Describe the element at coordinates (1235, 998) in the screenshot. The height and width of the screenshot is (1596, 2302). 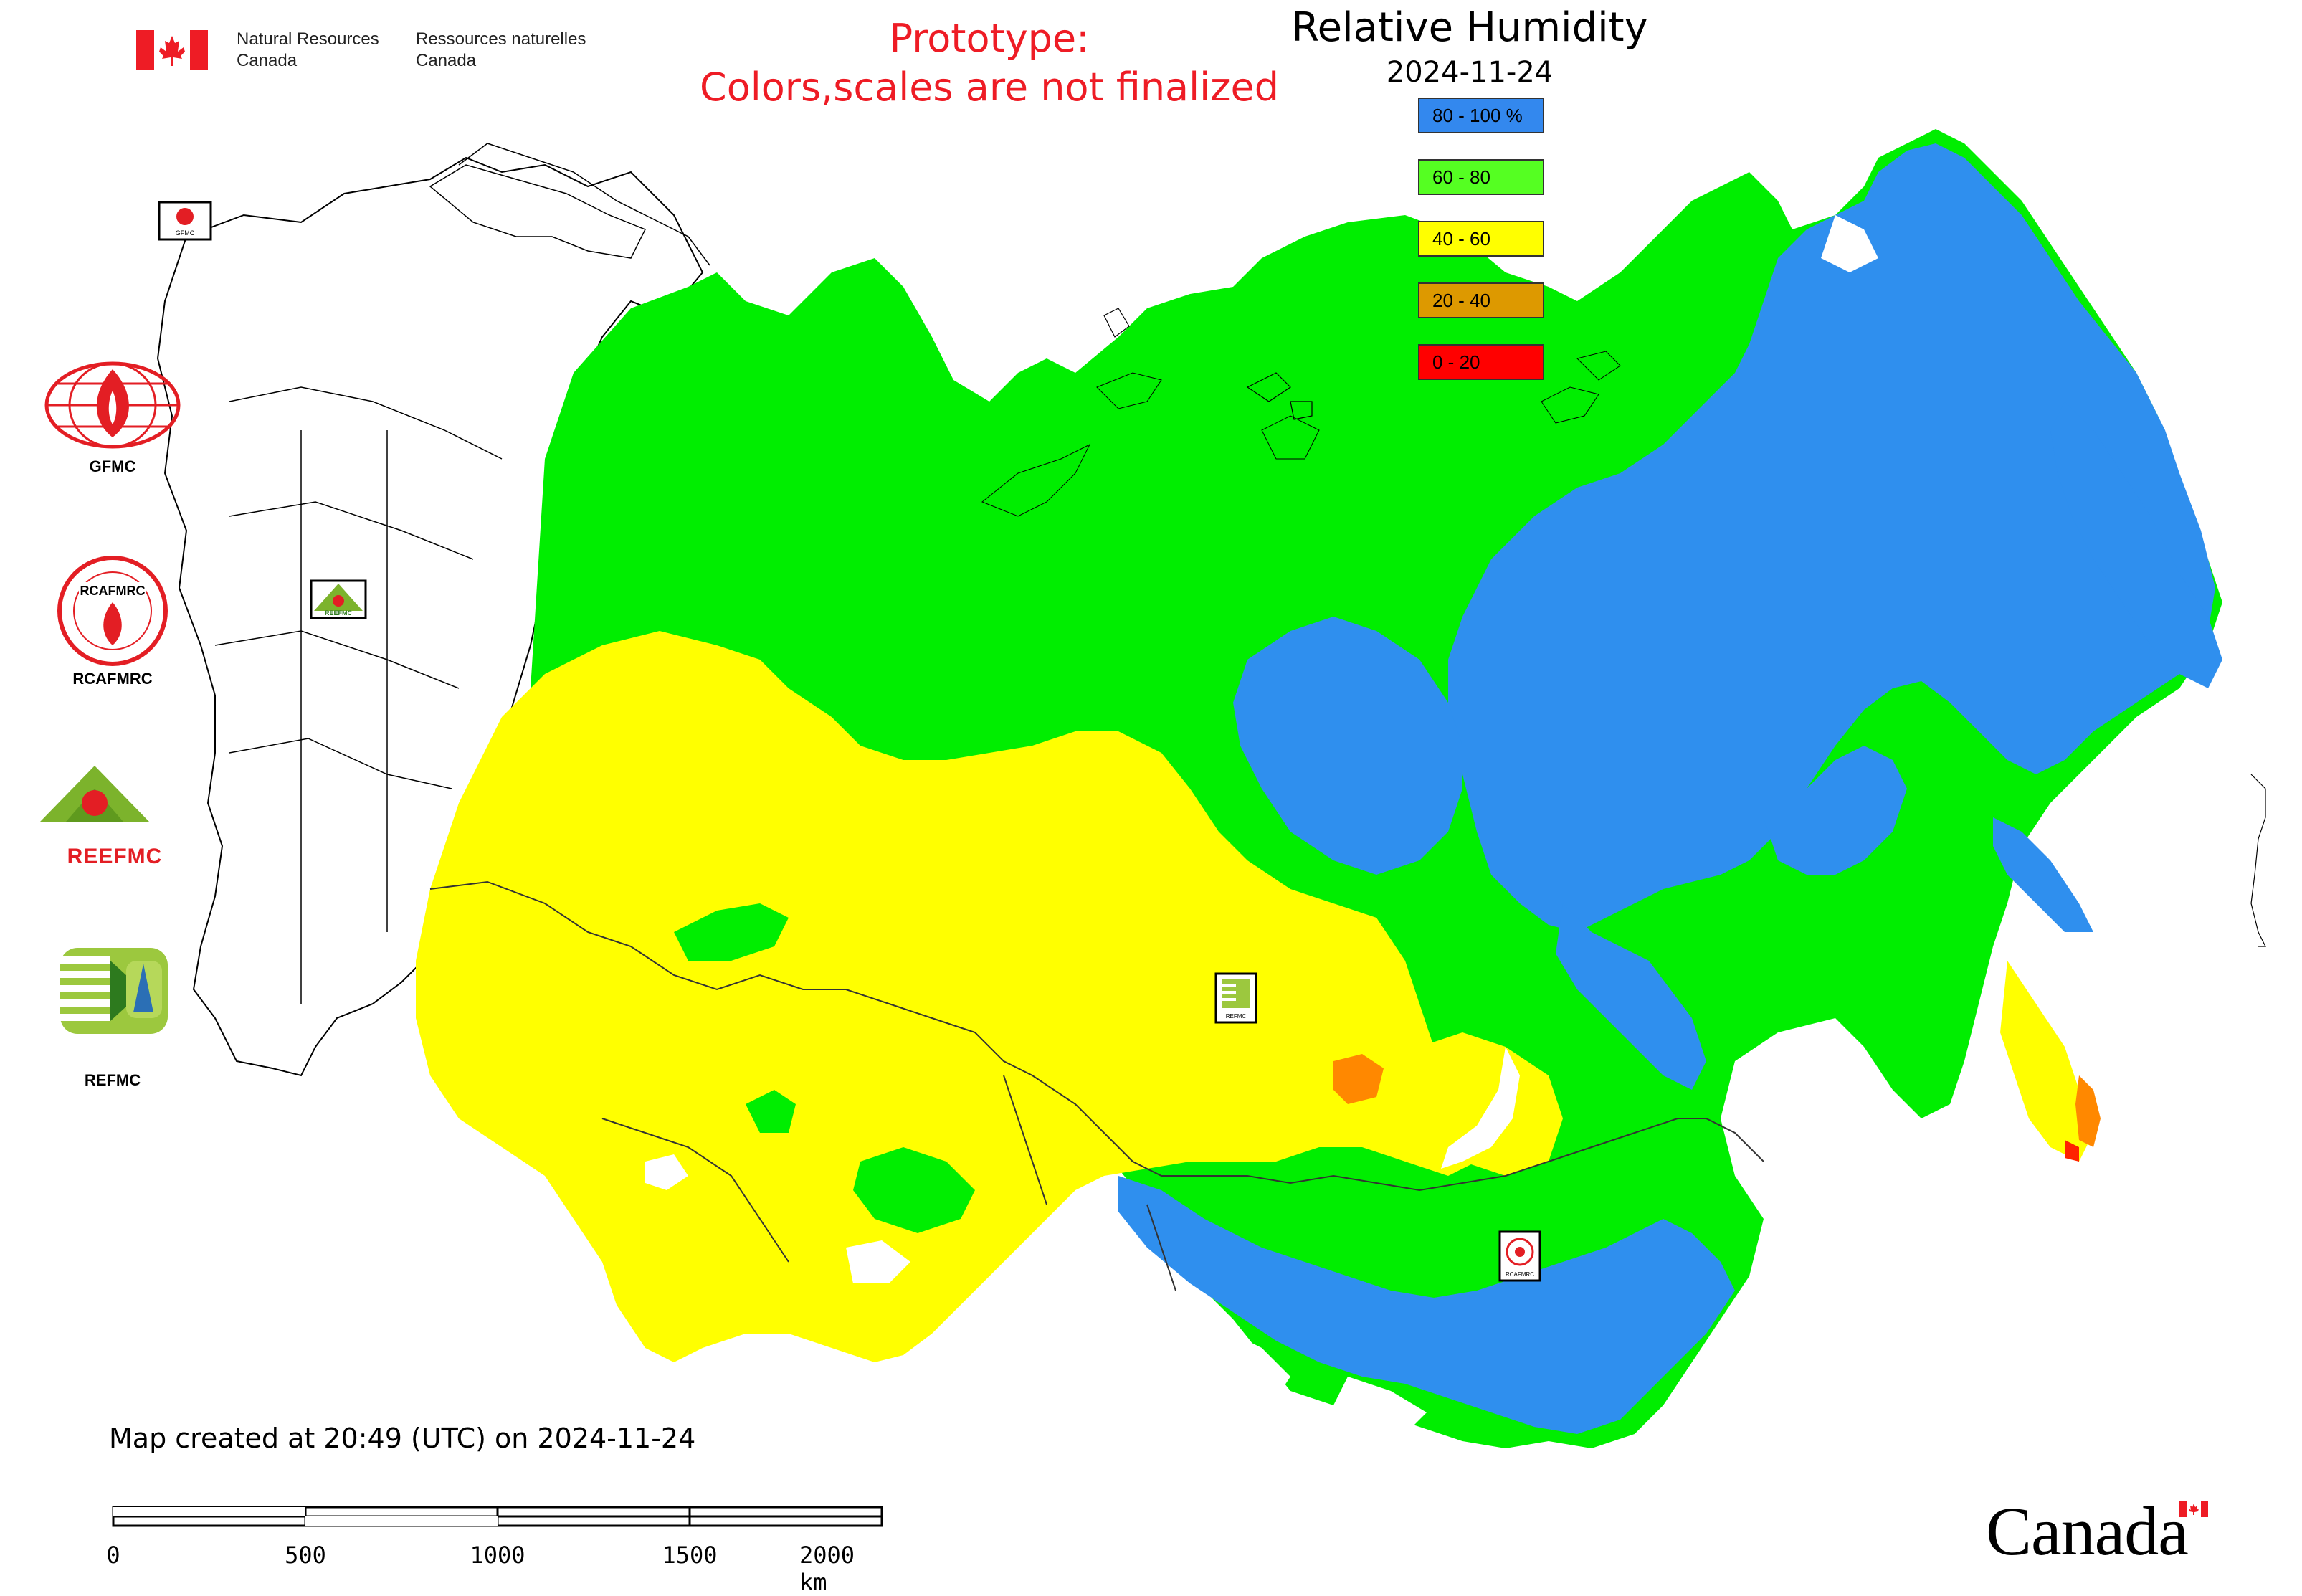
I see `marker-refmc: REFMC` at that location.